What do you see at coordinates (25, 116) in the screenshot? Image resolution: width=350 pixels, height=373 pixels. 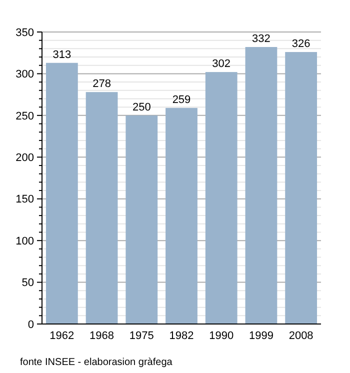 I see `y-tick-label: 250` at bounding box center [25, 116].